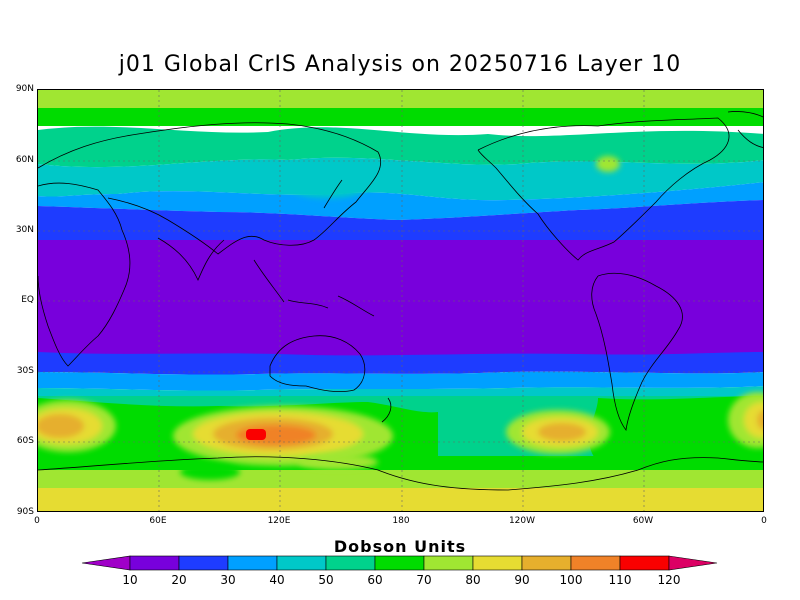 Image resolution: width=800 pixels, height=600 pixels. I want to click on coast-antarctica, so click(400, 473).